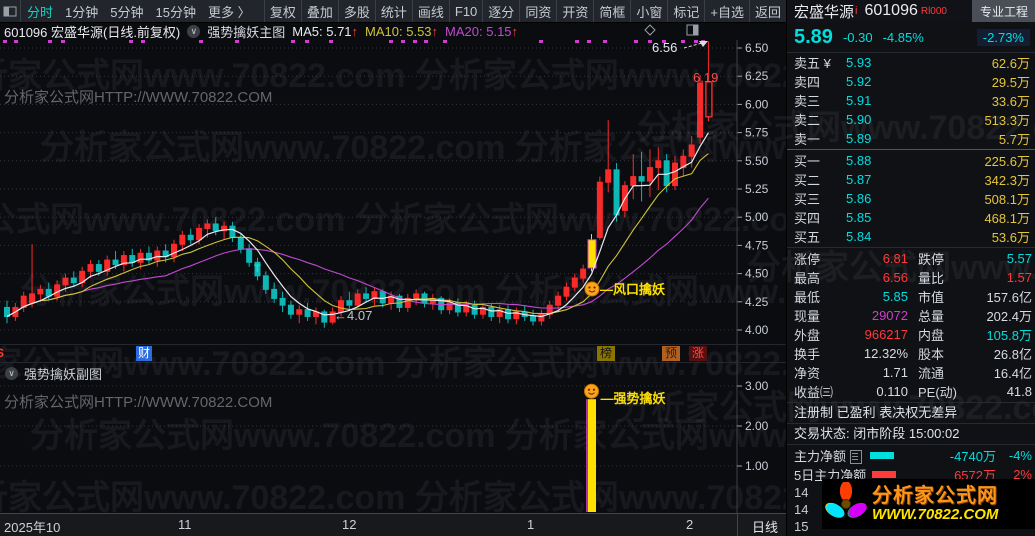 Image resolution: width=1035 pixels, height=536 pixels. What do you see at coordinates (757, 426) in the screenshot?
I see `svg-text: 2.00` at bounding box center [757, 426].